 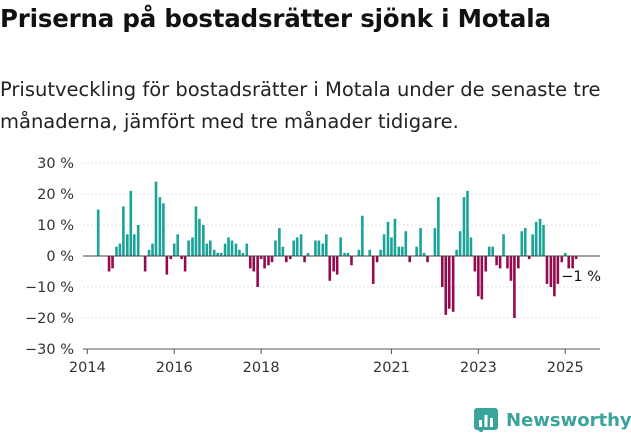 What do you see at coordinates (174, 368) in the screenshot?
I see `x-tick-label: 2016` at bounding box center [174, 368].